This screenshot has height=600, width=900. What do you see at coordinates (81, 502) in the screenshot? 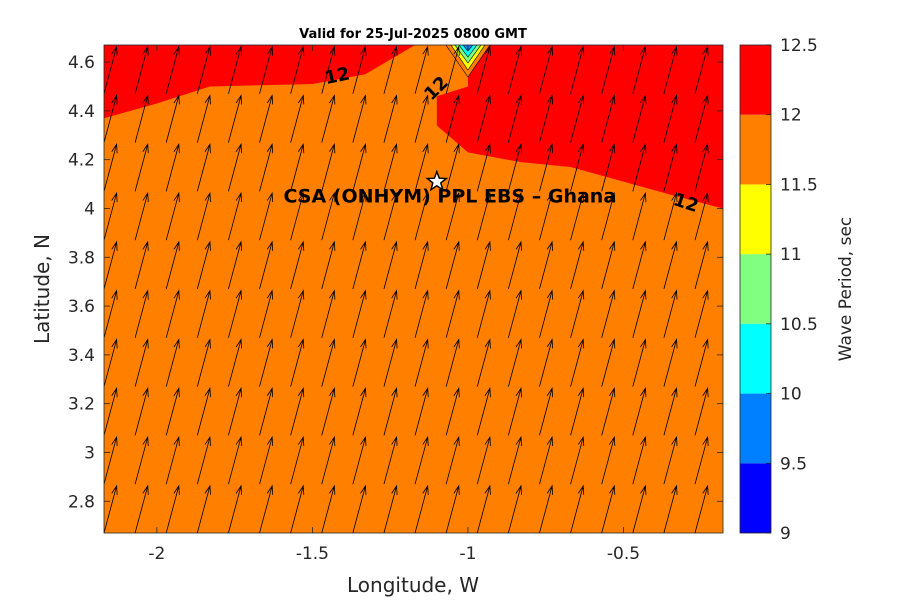
I see `y-tick-label: 2.8` at bounding box center [81, 502].